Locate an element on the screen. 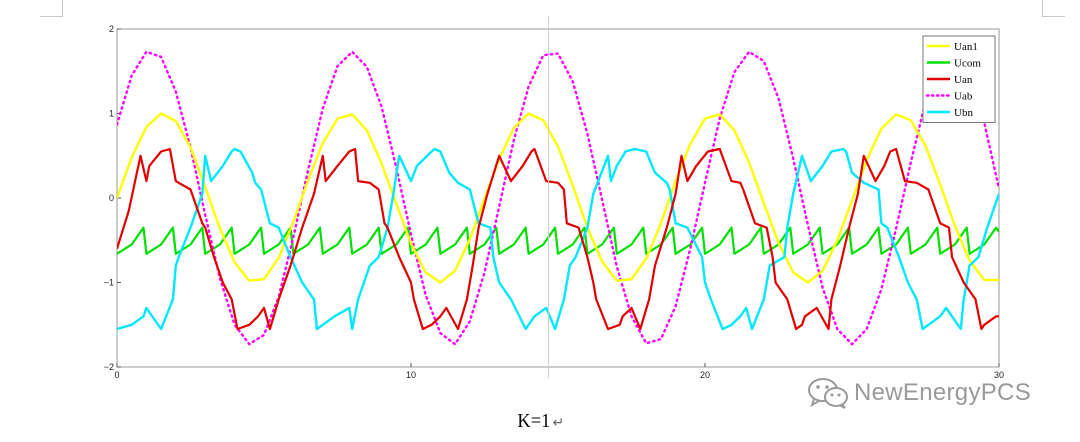 The height and width of the screenshot is (442, 1080). y-tick-label: −2 is located at coordinates (109, 367).